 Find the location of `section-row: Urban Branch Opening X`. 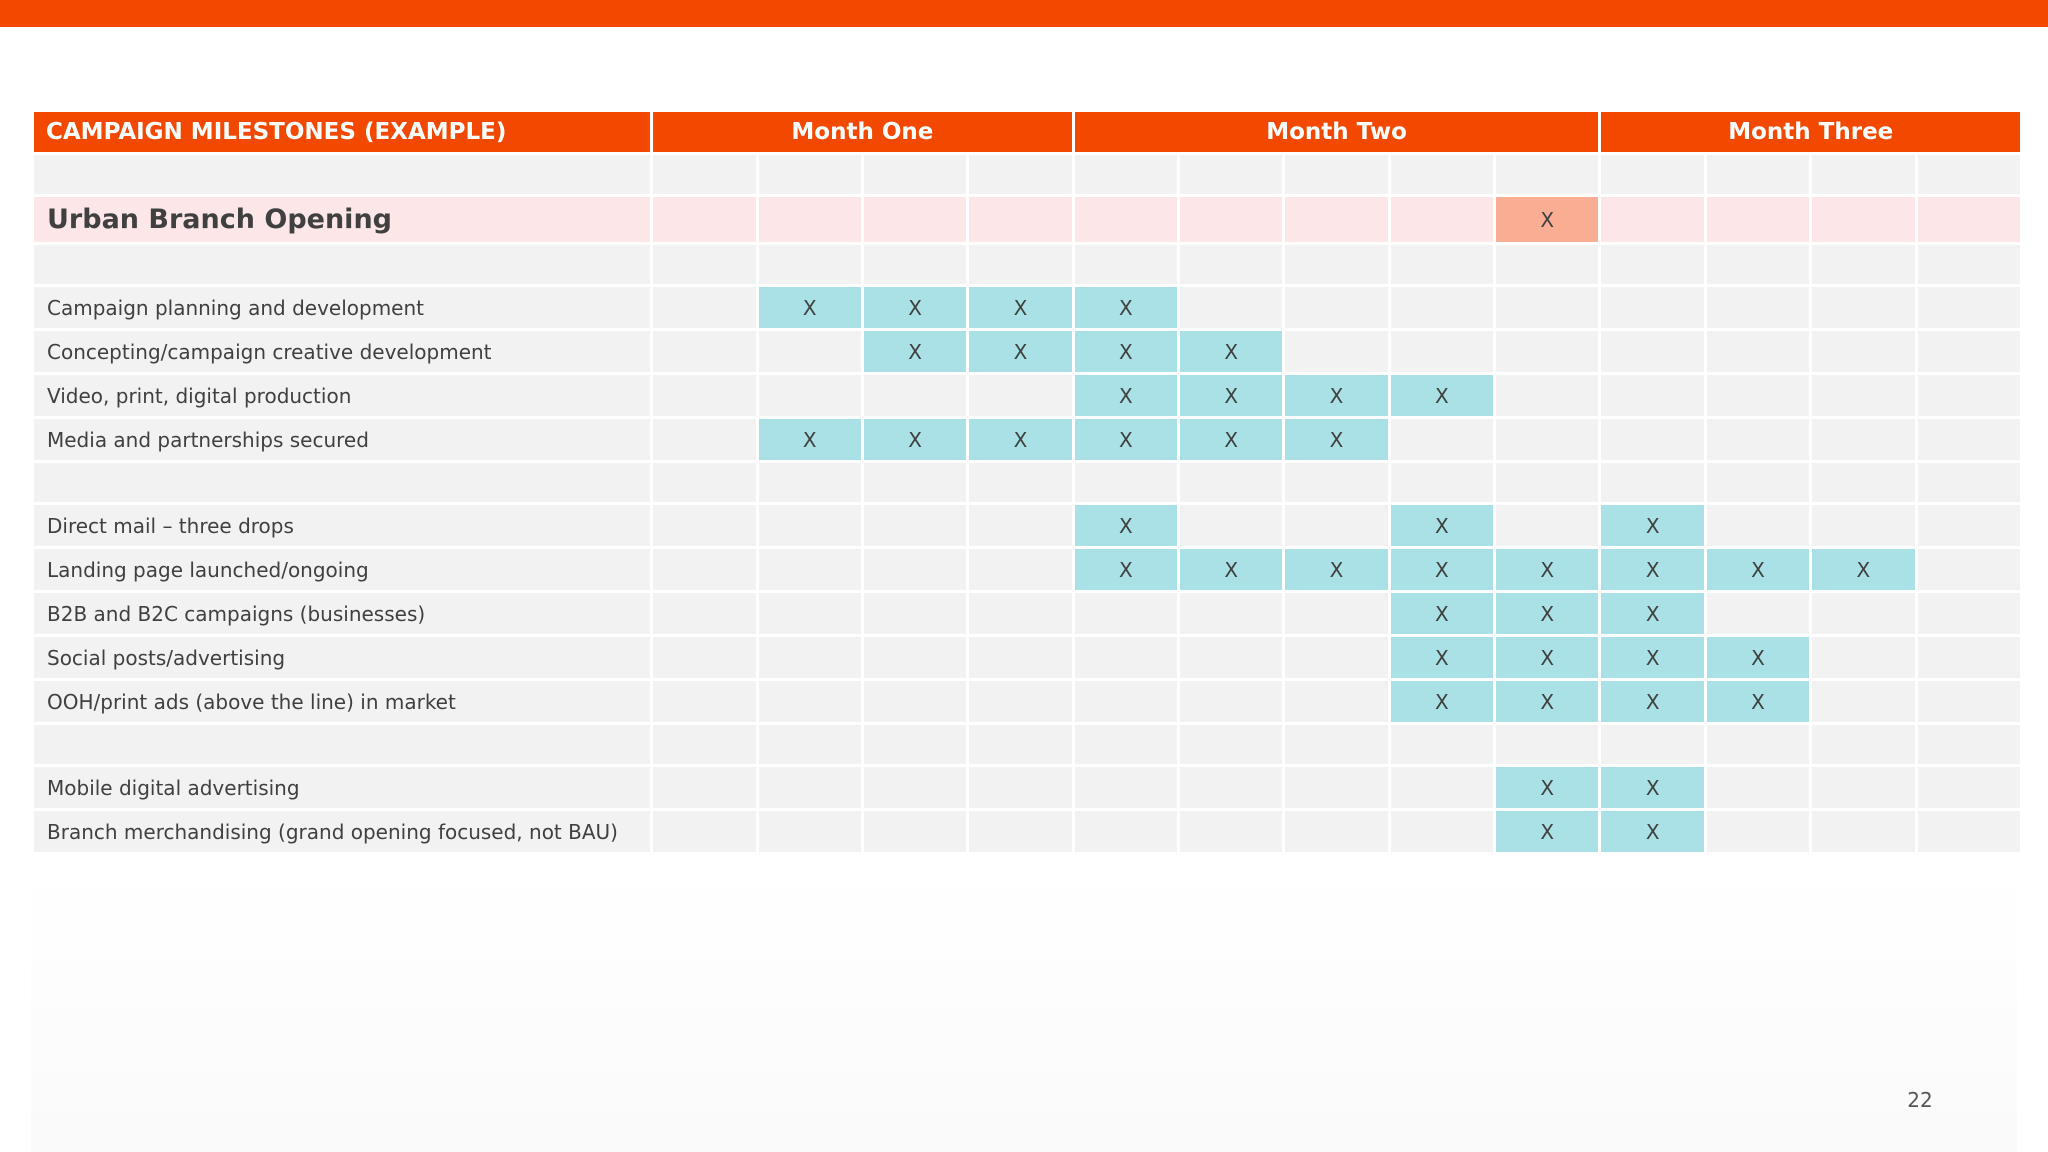

section-row: Urban Branch Opening X is located at coordinates (1027, 219).